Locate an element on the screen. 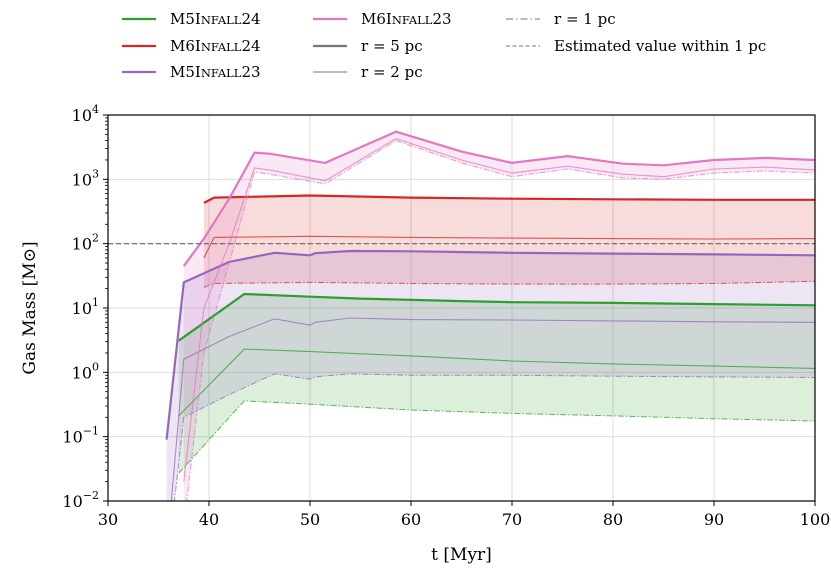  legend-item: M6INFALL23 is located at coordinates (382, 19).